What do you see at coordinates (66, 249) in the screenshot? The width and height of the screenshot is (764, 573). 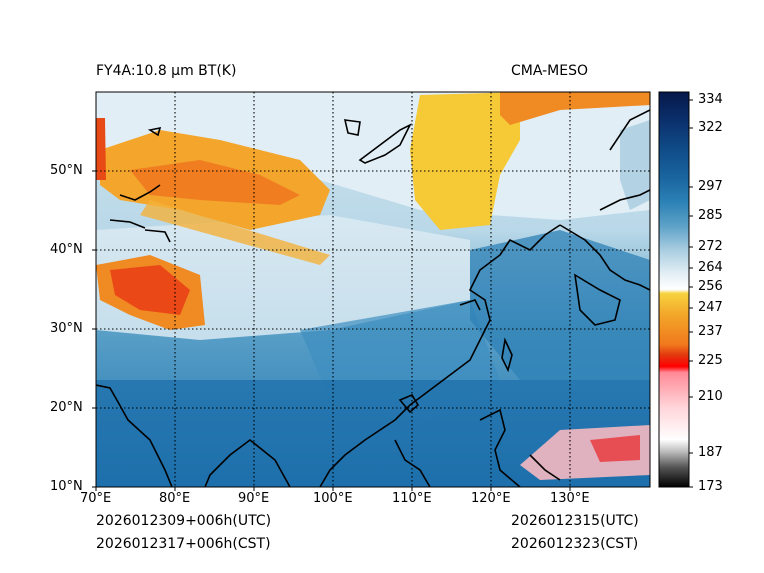 I see `lat-label-40: 40°N` at bounding box center [66, 249].